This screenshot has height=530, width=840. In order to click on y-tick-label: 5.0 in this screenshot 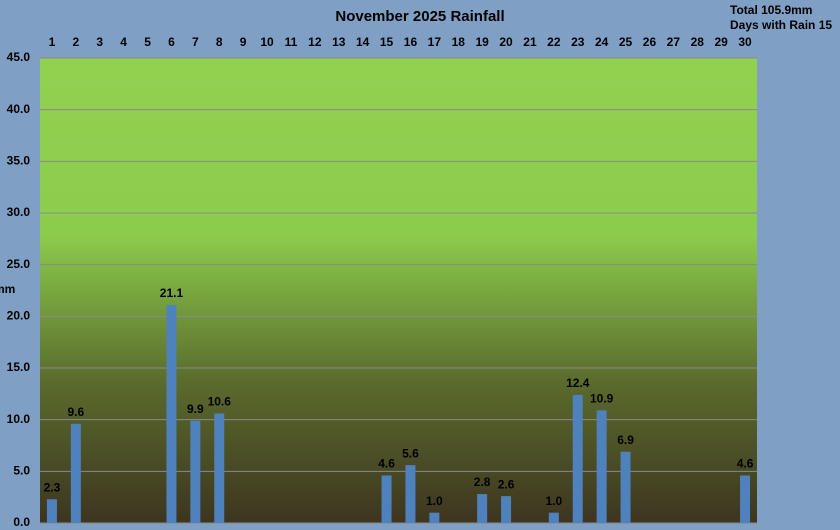, I will do `click(21, 471)`.